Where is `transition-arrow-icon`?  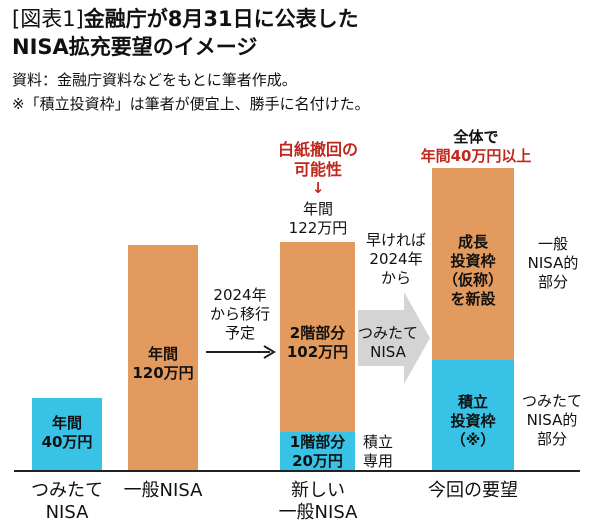
transition-arrow-icon is located at coordinates (241, 352).